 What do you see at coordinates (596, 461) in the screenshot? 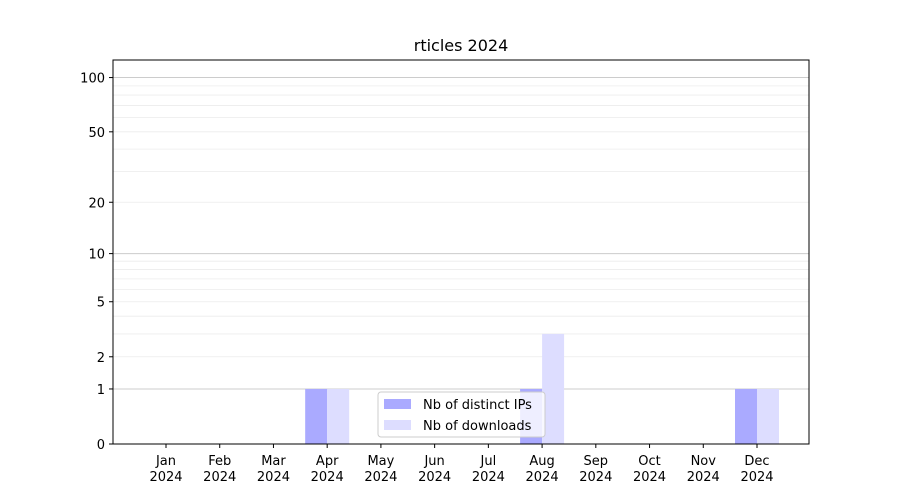
I see `x-tick-line: Sep` at bounding box center [596, 461].